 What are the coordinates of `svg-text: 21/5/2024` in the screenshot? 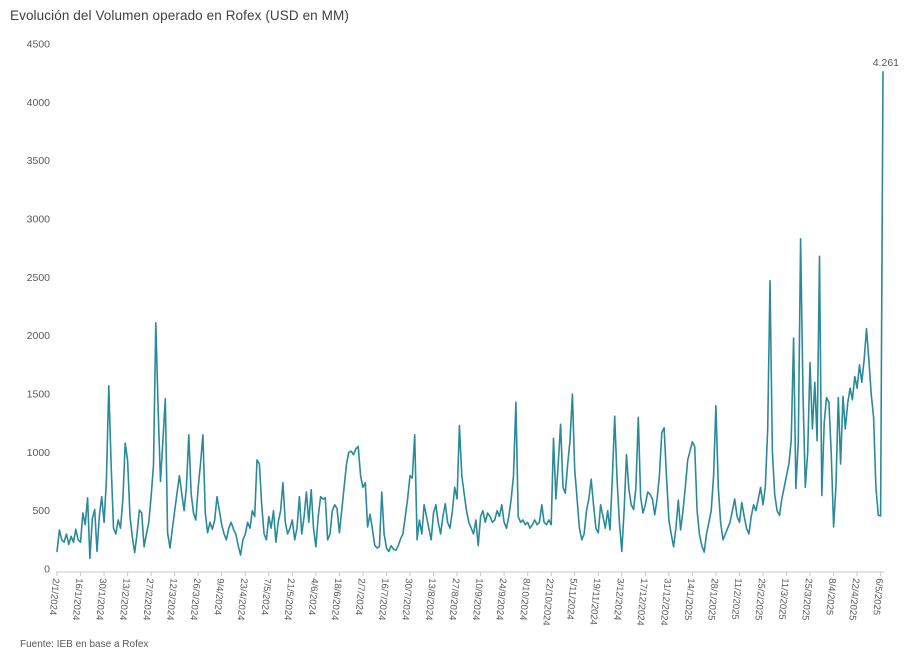 It's located at (289, 599).